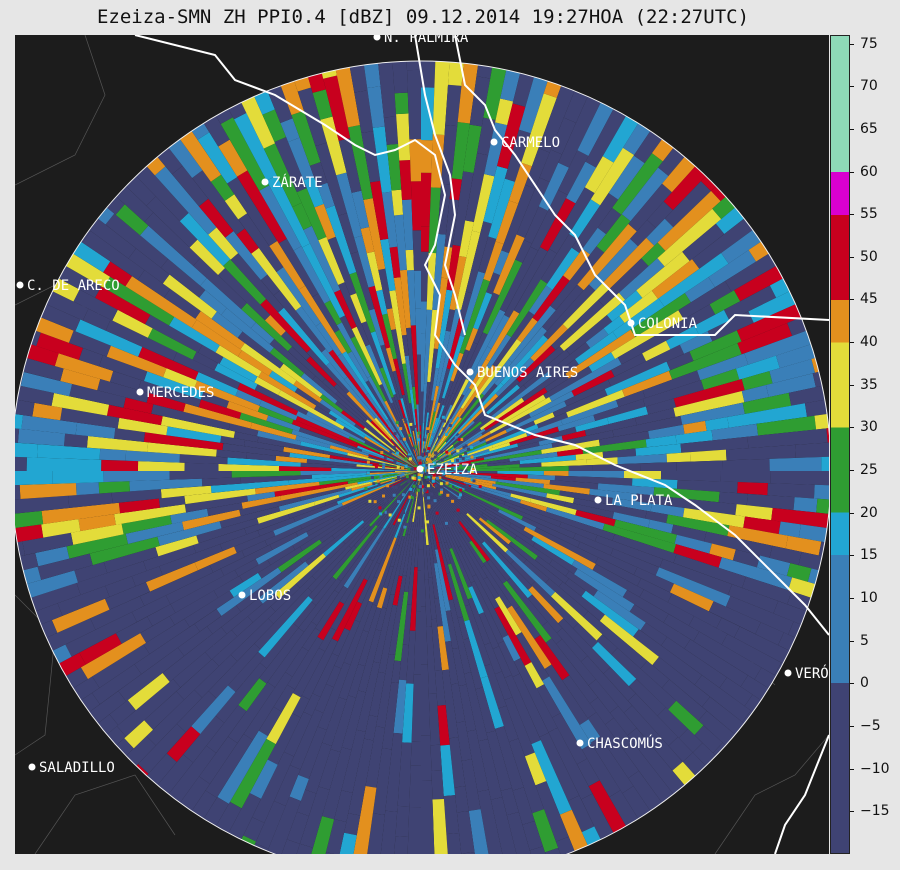  I want to click on colorbar-tick-label: 10, so click(869, 598).